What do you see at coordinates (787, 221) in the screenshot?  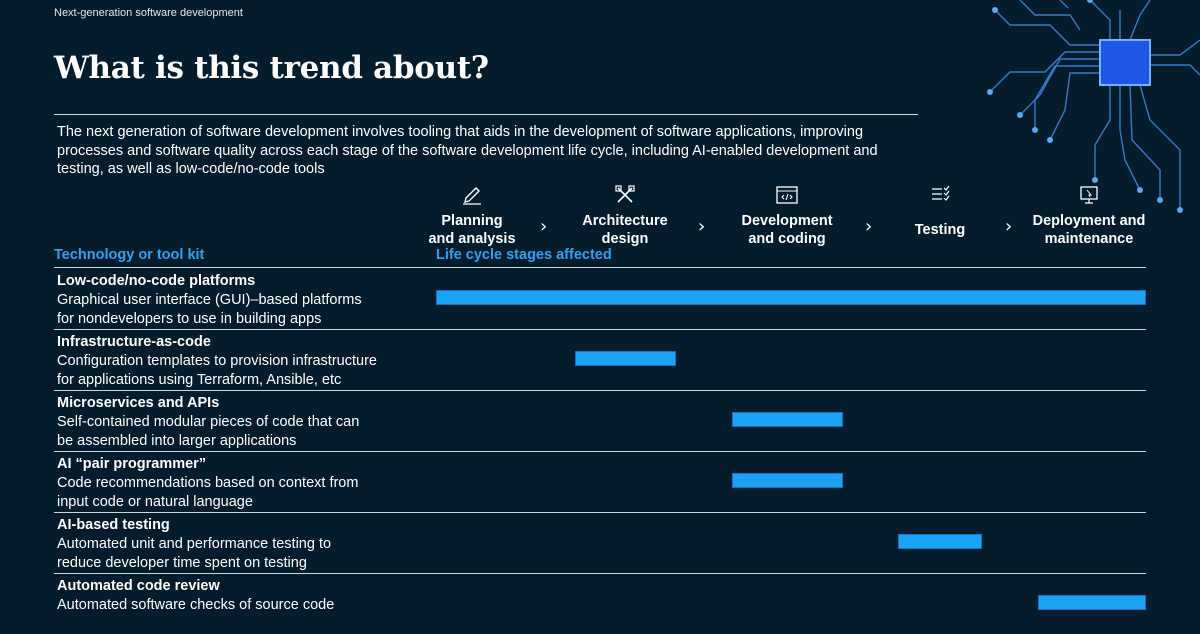 I see `stage-label-line1: Development` at bounding box center [787, 221].